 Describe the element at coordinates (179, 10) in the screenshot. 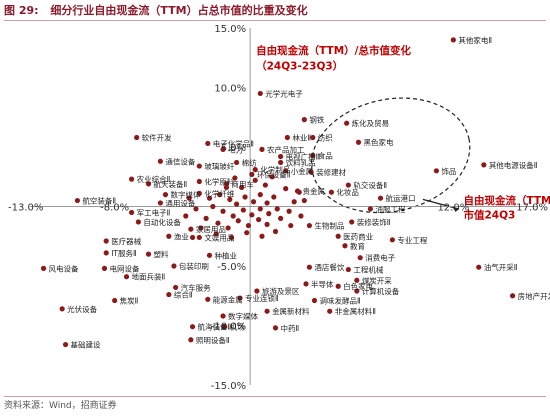

I see `figure-title-text: 细分行业自由现金流（TTM）占总市值的比重及变化` at that location.